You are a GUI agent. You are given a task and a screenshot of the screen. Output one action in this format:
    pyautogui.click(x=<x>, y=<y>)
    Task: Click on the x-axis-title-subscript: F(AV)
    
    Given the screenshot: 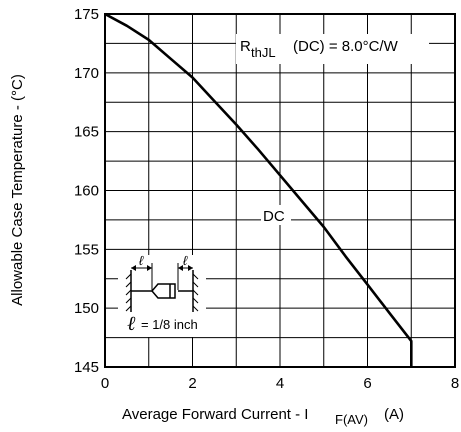 What is the action you would take?
    pyautogui.click(x=351, y=419)
    